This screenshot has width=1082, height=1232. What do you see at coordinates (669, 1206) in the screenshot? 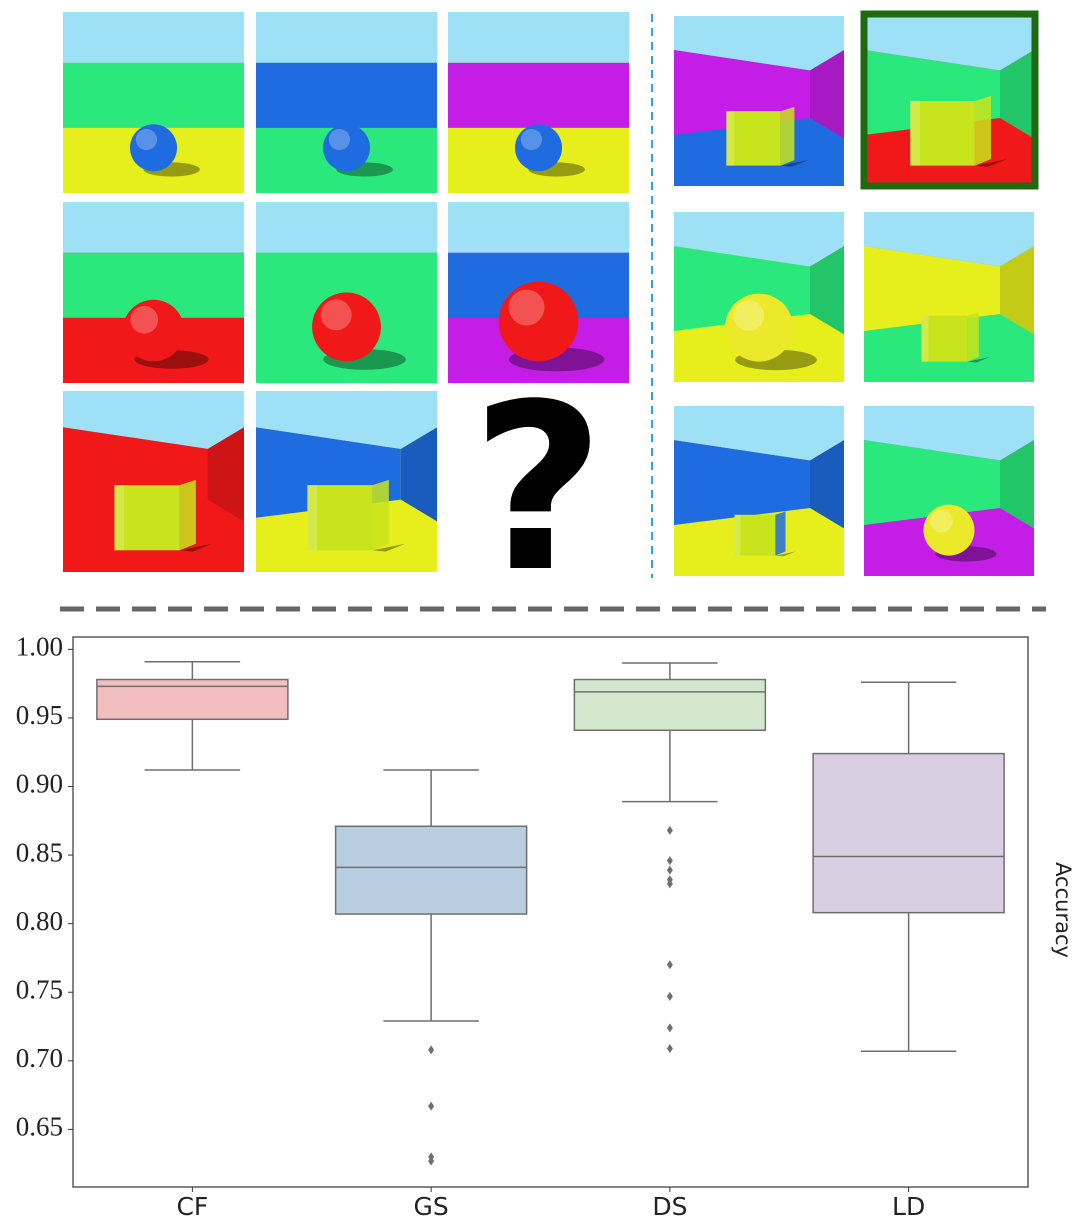
I see `x-tick-label: DS` at bounding box center [669, 1206].